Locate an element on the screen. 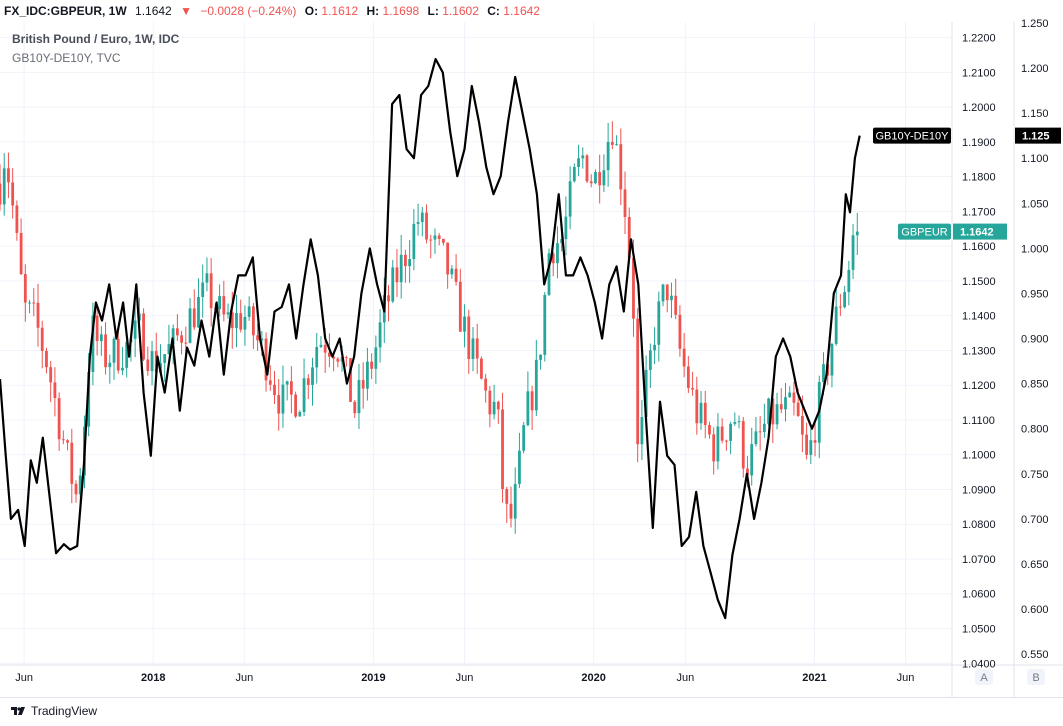 The image size is (1063, 726). axis-b-tick-label: 0.600 is located at coordinates (1035, 610).